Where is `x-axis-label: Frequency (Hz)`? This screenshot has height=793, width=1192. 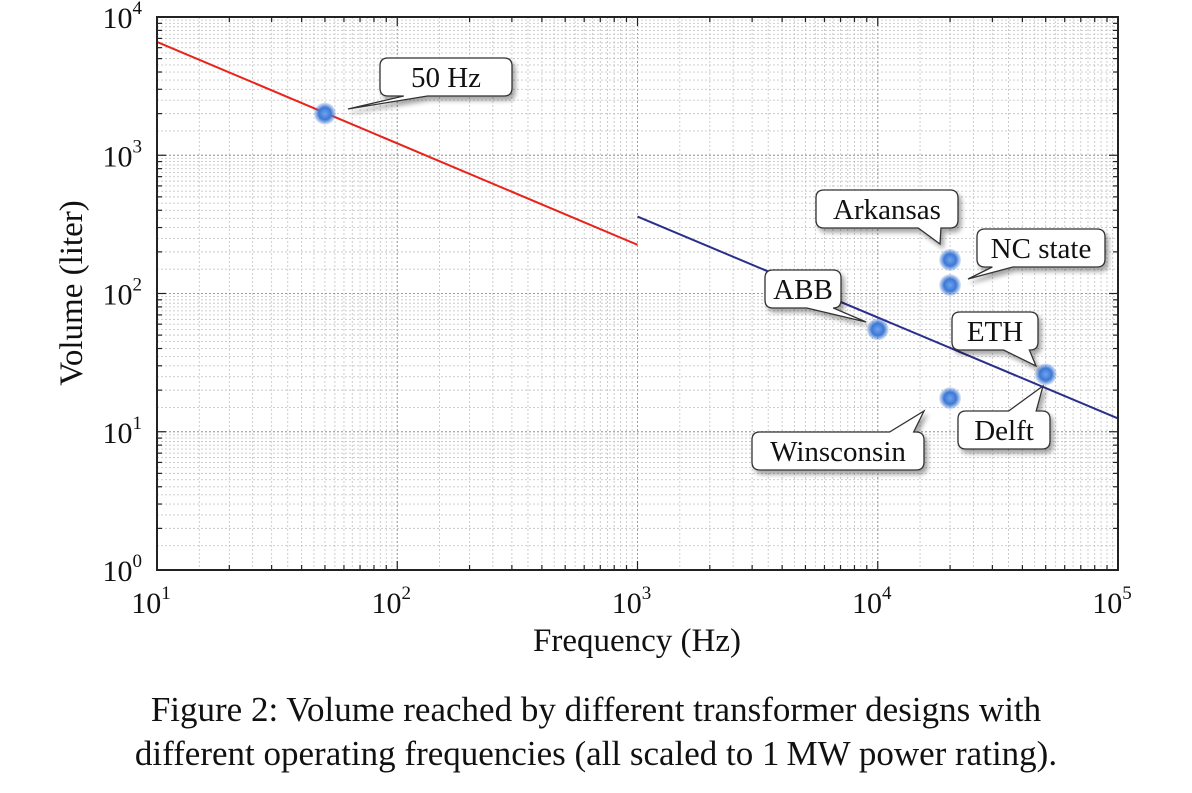
x-axis-label: Frequency (Hz) is located at coordinates (637, 641).